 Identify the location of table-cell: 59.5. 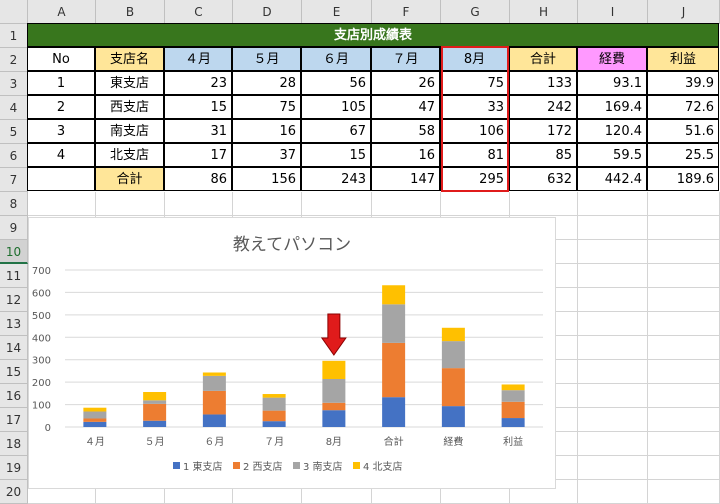
(612, 155).